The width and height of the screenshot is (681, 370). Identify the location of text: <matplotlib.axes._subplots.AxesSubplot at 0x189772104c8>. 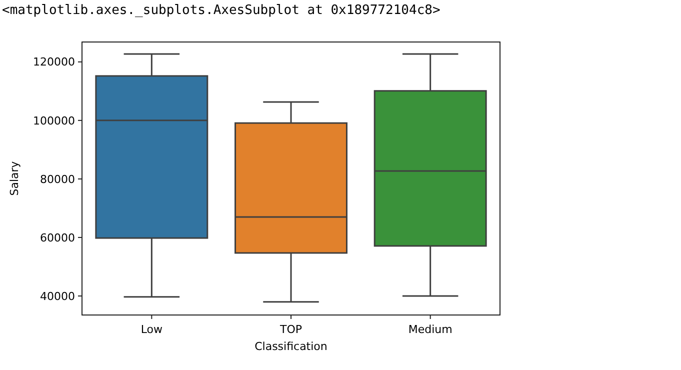
(221, 10).